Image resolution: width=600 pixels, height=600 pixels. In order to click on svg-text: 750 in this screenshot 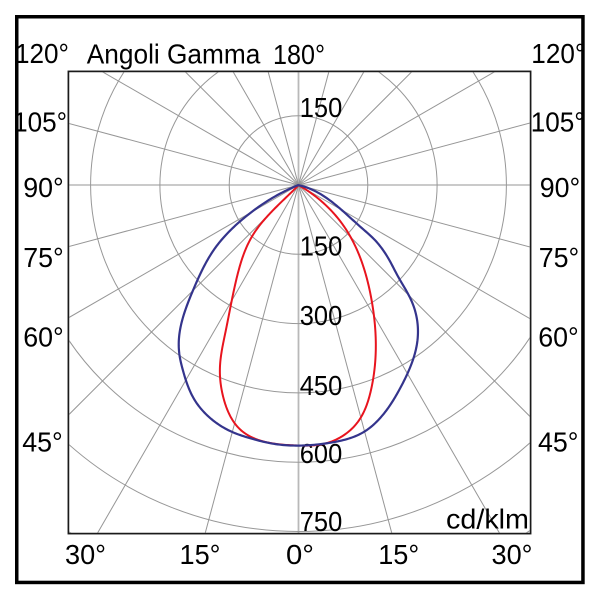, I will do `click(321, 521)`.